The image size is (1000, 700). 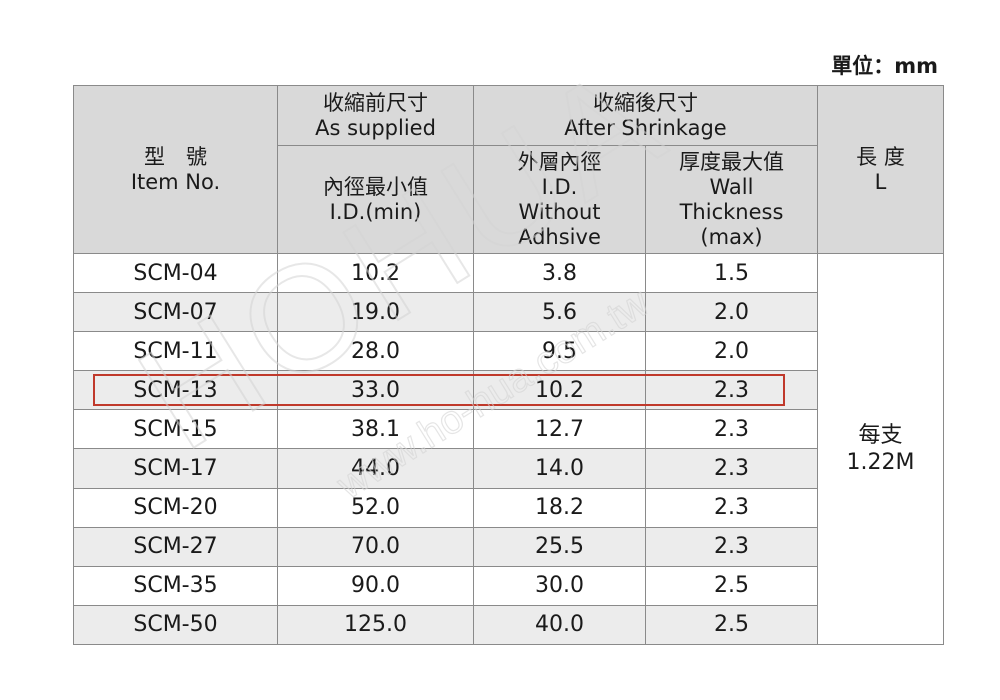 I want to click on cell-model: SCM-04, so click(x=175, y=273).